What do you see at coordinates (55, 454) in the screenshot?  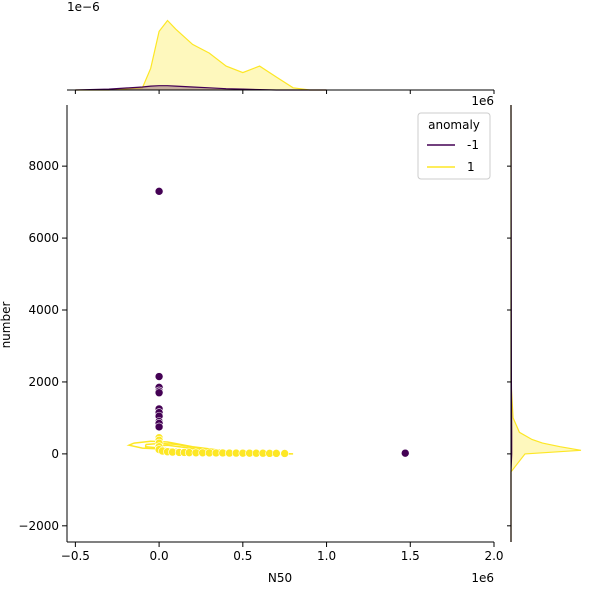 I see `y-tick-label: 0` at bounding box center [55, 454].